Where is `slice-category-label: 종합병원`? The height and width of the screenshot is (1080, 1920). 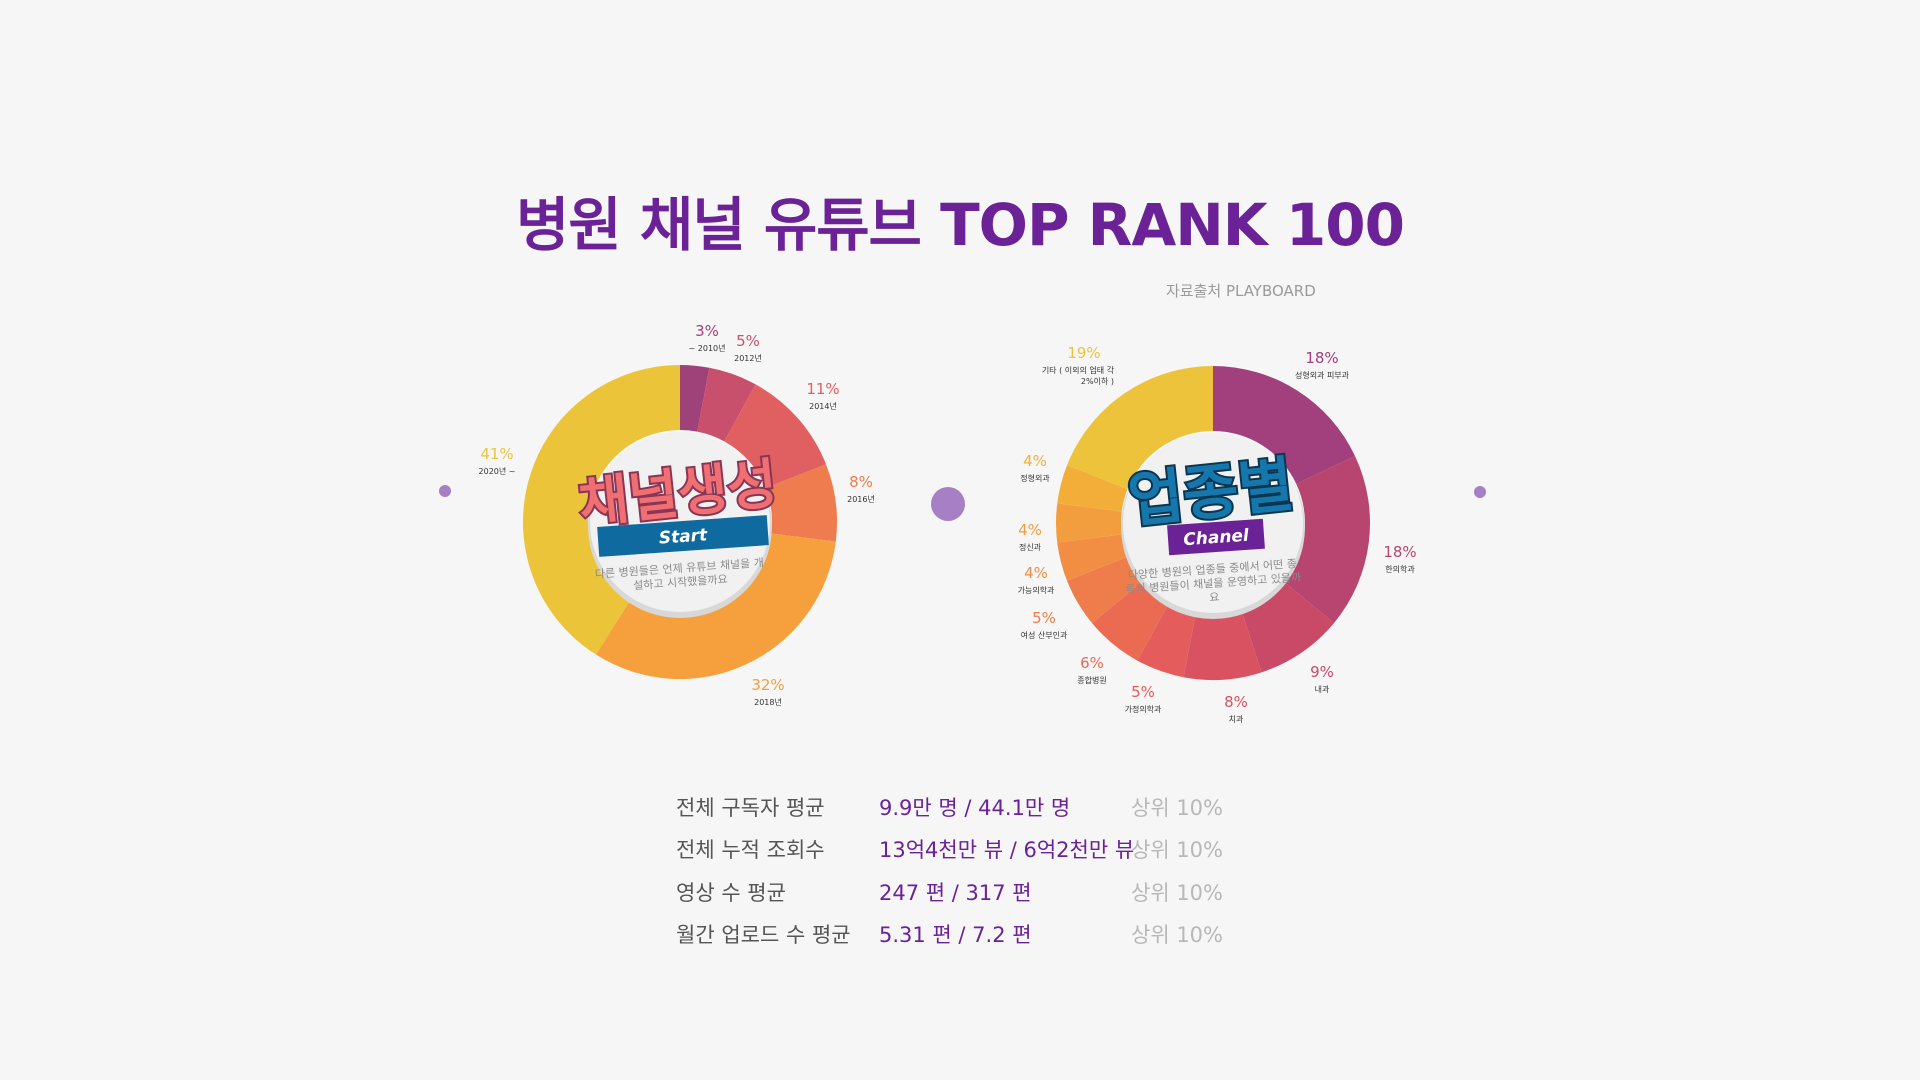
slice-category-label: 종합병원 is located at coordinates (1091, 680).